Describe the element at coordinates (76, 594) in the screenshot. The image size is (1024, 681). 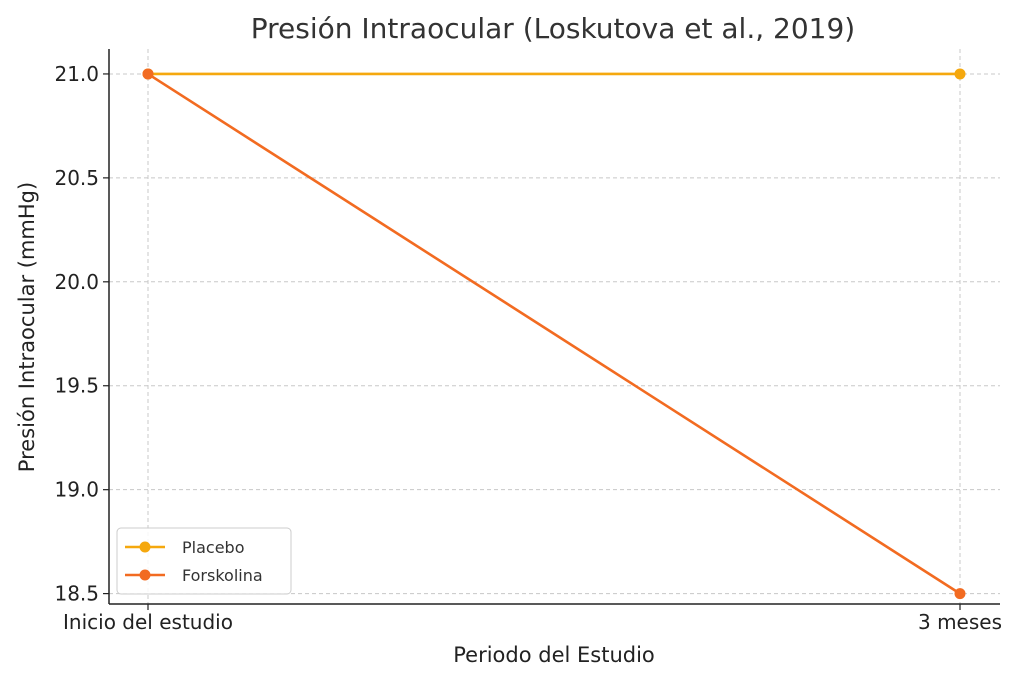
I see `y-tick-label: 18.5` at that location.